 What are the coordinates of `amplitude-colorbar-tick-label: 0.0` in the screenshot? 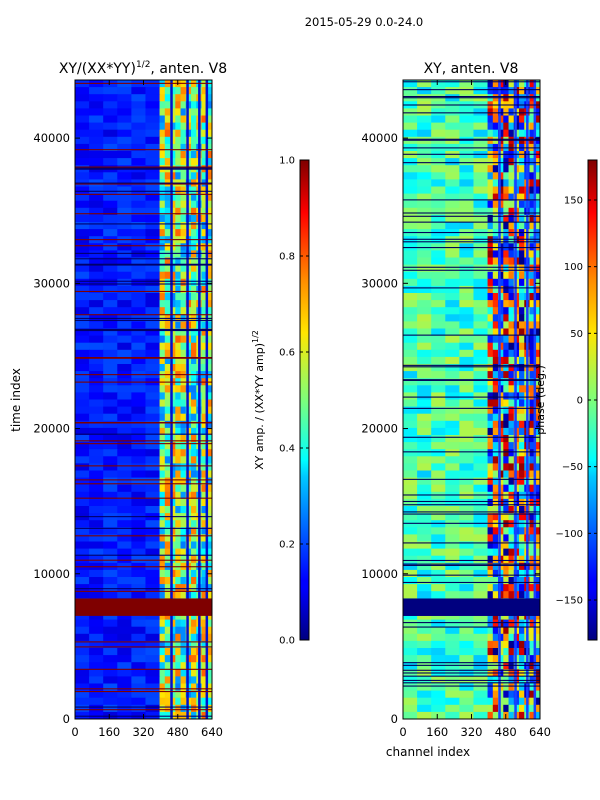 It's located at (287, 641).